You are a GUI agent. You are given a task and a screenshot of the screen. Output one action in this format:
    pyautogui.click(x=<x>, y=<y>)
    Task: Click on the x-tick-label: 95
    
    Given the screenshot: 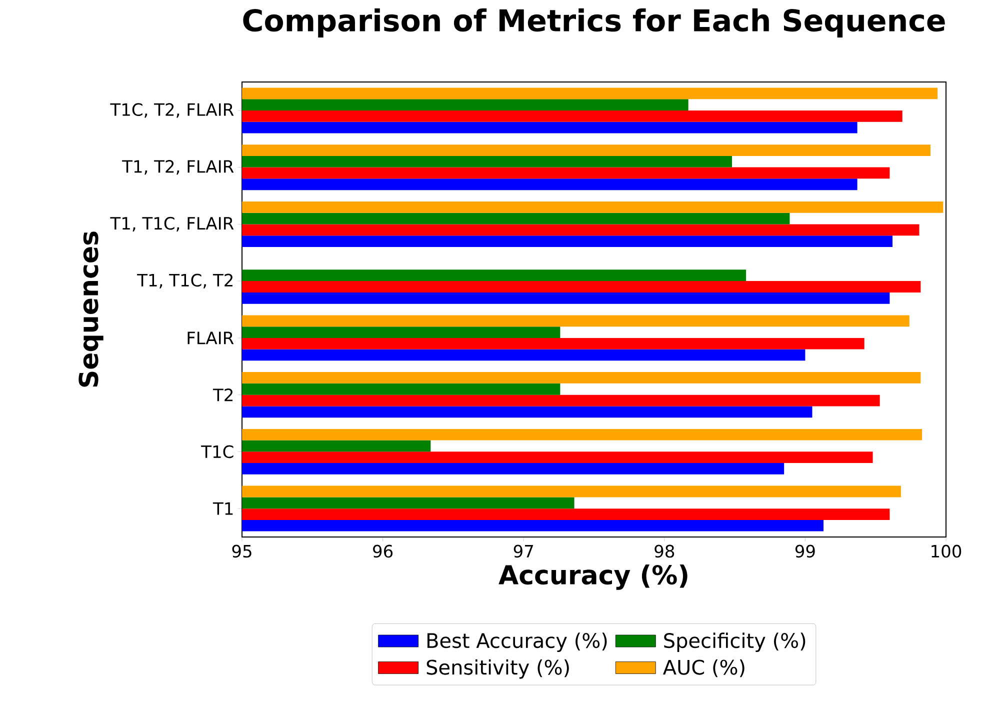 What is the action you would take?
    pyautogui.click(x=242, y=551)
    